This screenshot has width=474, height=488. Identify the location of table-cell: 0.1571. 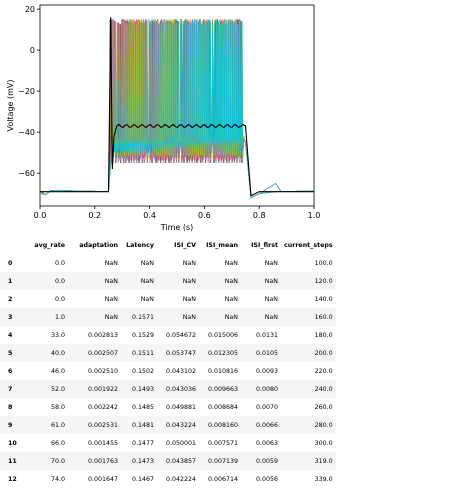
(139, 317).